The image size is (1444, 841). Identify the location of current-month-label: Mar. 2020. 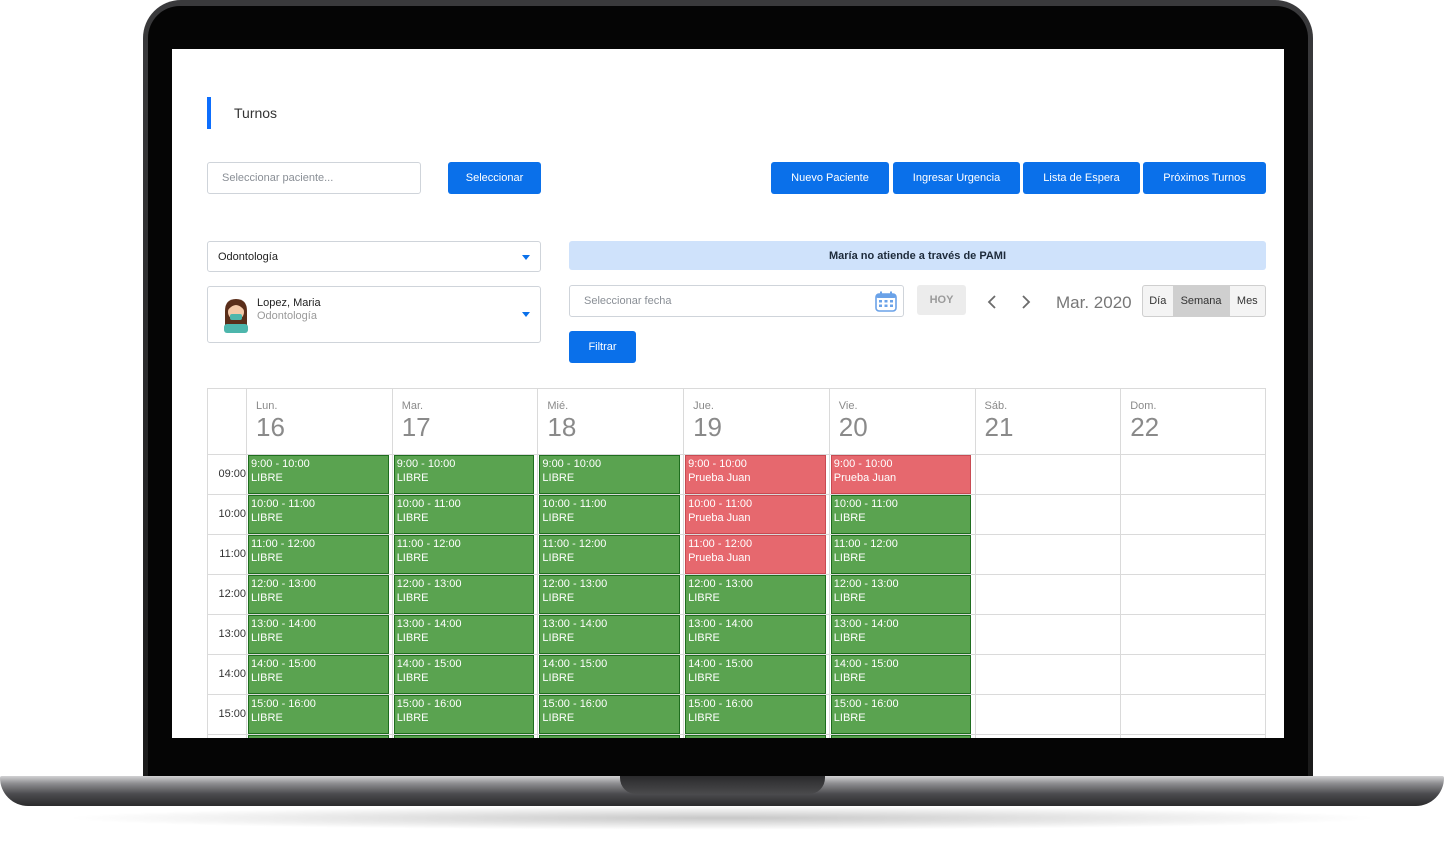
(1094, 302).